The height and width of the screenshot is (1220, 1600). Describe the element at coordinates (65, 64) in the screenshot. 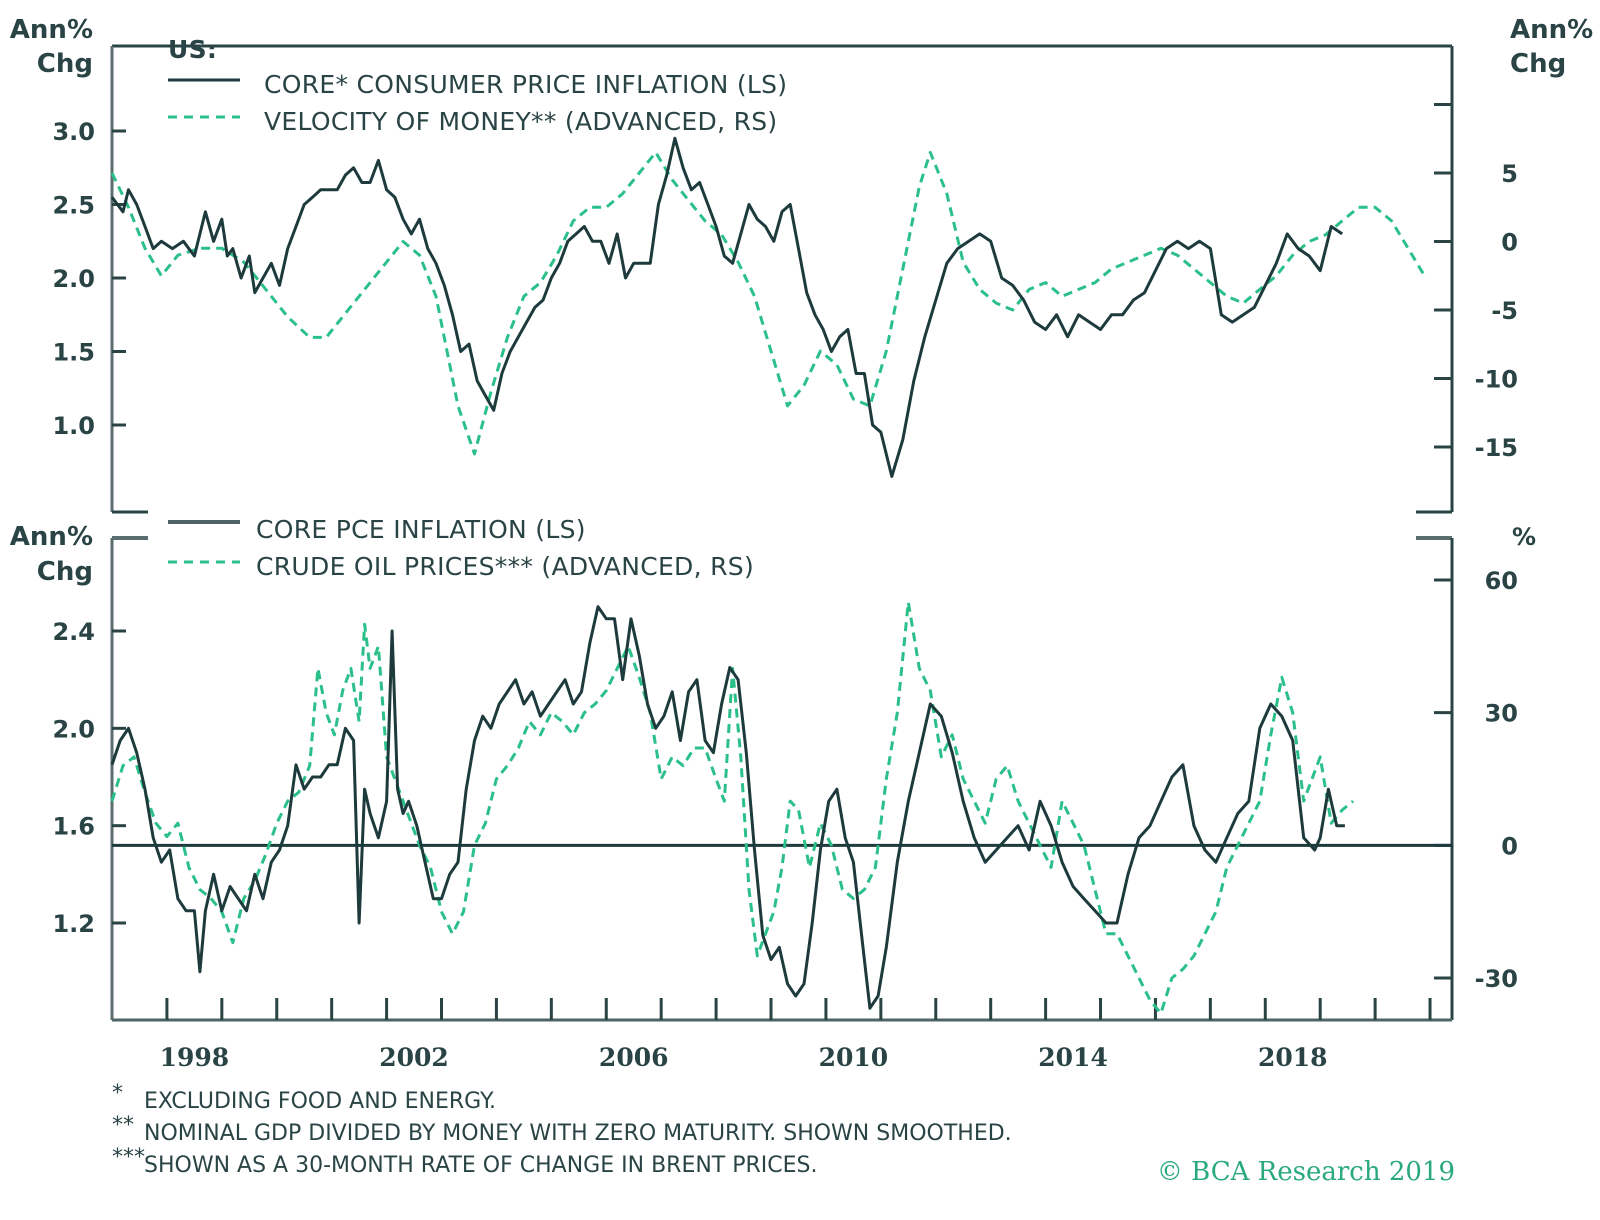

I see `top-left-axis-title-2: Chg` at that location.